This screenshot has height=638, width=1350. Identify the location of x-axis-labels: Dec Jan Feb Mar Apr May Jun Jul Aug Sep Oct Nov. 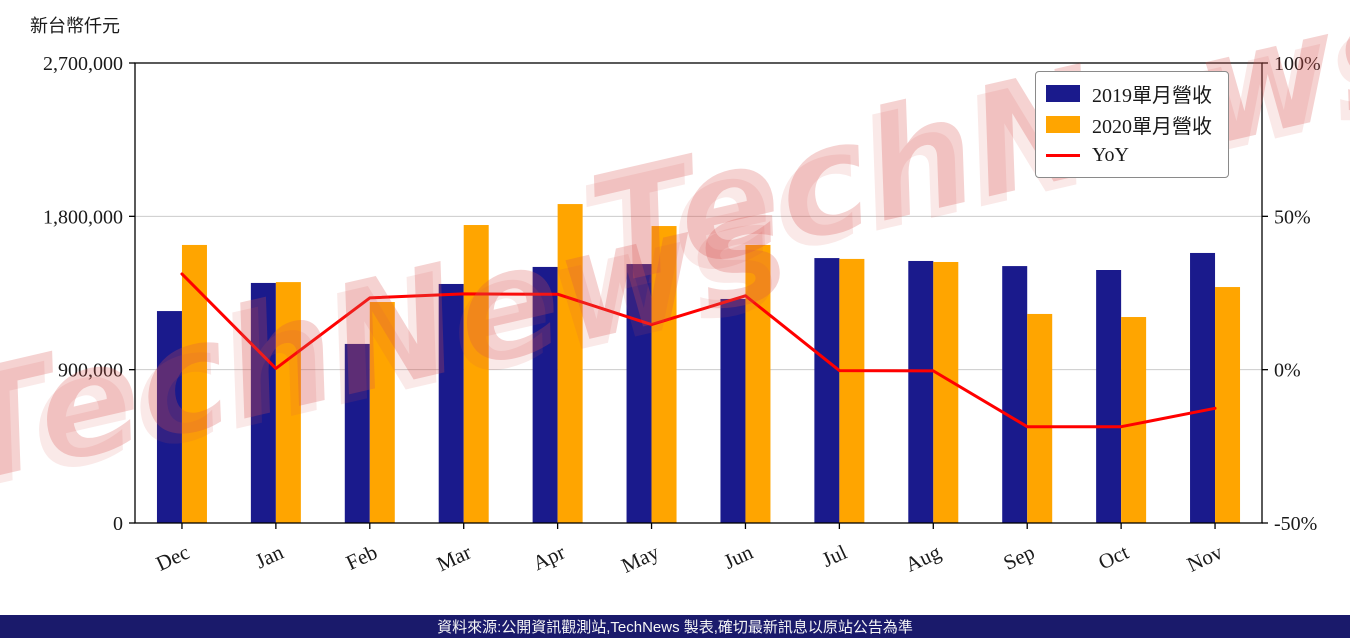
(689, 550).